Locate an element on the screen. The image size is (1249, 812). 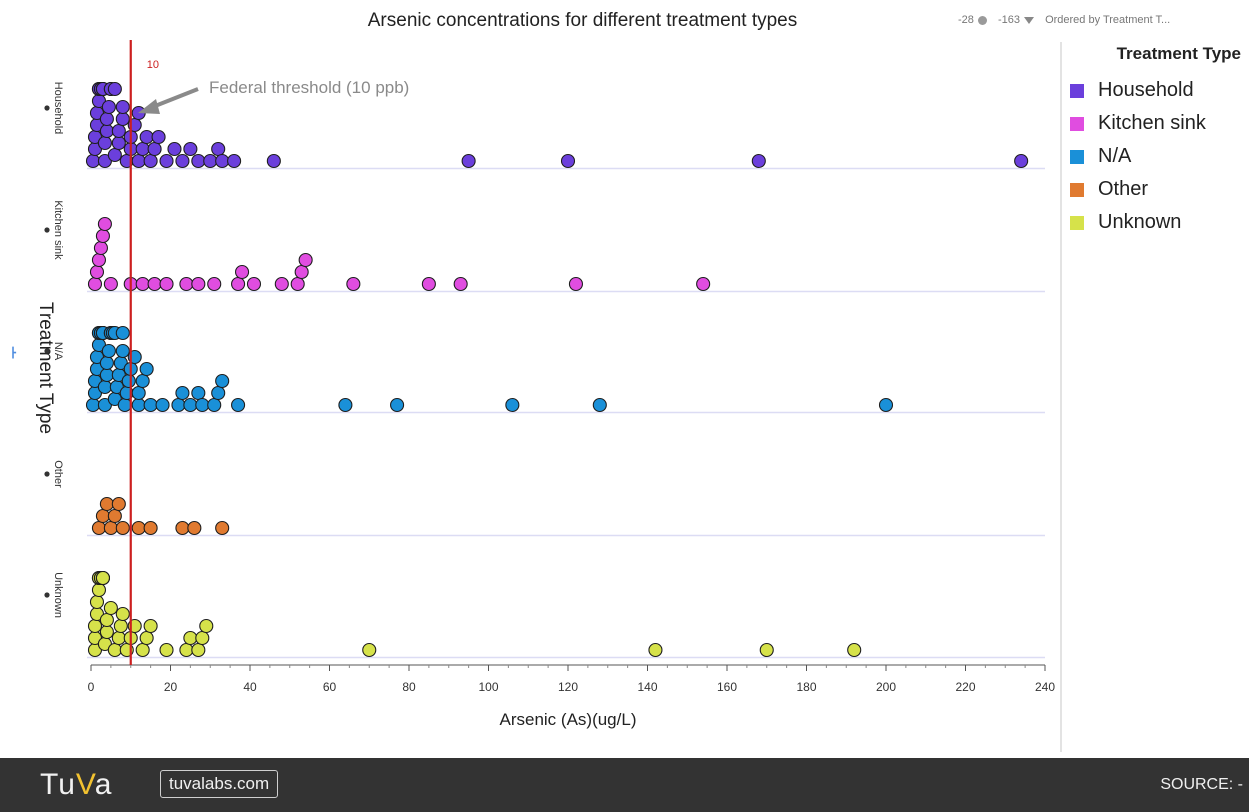
x-tick-label: 0 is located at coordinates (91, 687).